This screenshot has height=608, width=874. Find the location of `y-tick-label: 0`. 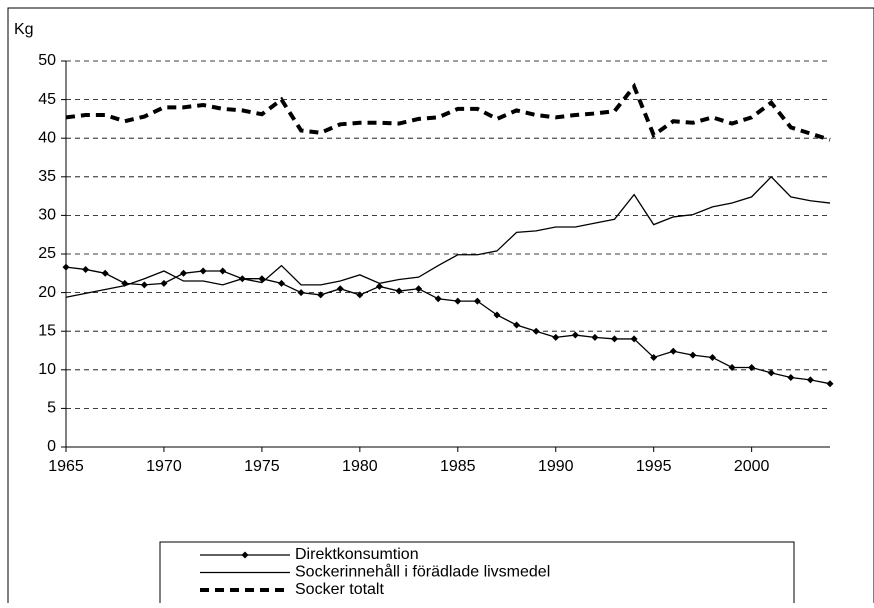

y-tick-label: 0 is located at coordinates (51, 446).